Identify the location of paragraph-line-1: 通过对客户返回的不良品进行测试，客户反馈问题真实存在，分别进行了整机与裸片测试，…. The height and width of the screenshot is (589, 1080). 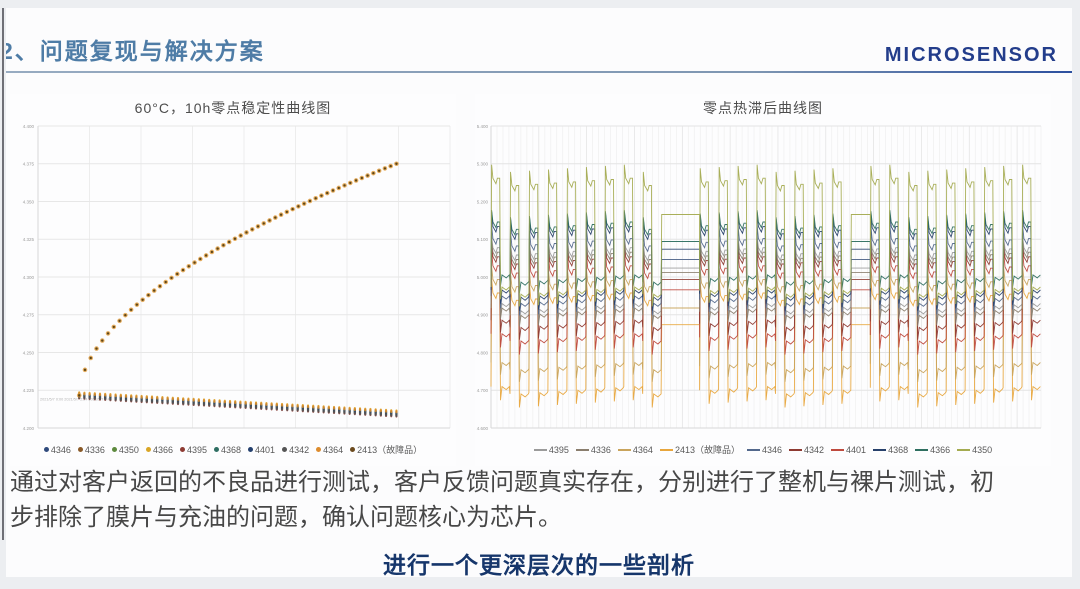
(502, 482).